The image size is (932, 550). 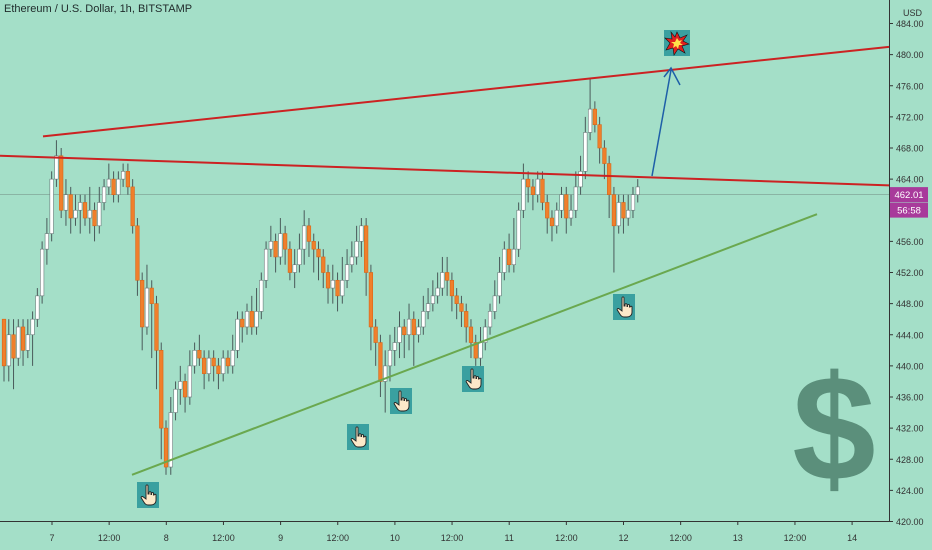 I want to click on x-tick-label: 9, so click(x=280, y=538).